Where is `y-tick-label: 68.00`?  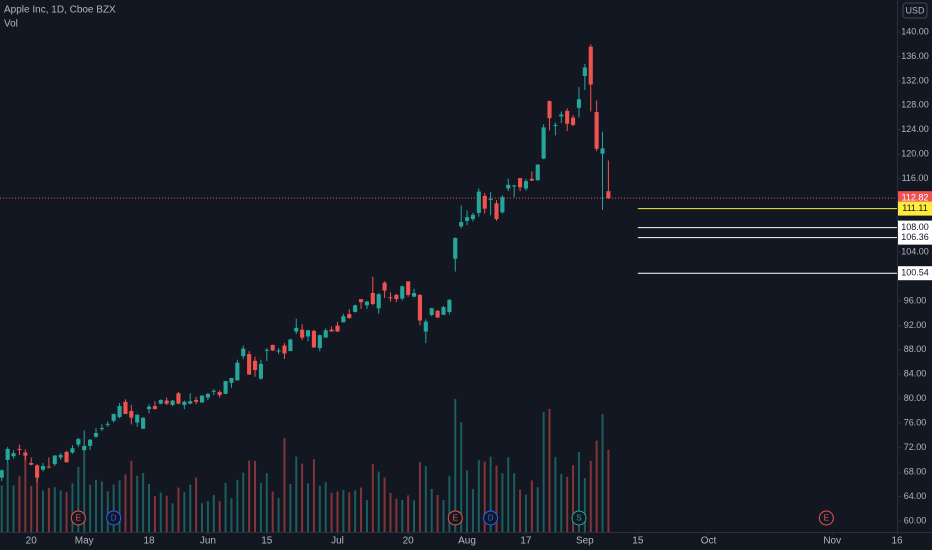 y-tick-label: 68.00 is located at coordinates (915, 471).